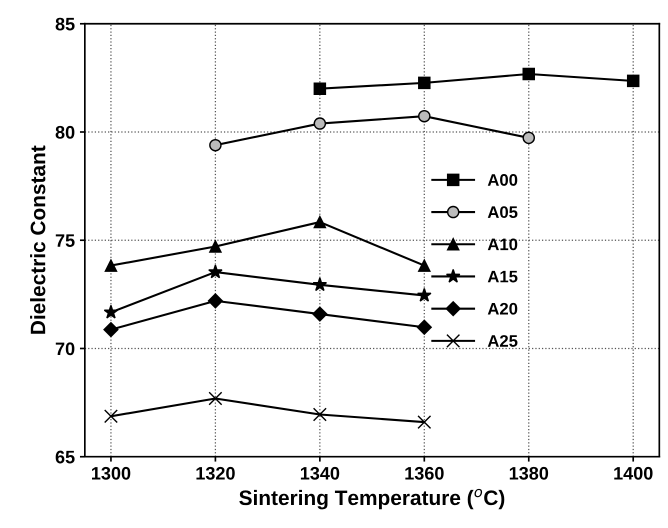 The image size is (668, 528). What do you see at coordinates (65, 457) in the screenshot?
I see `y-tick-label: 65` at bounding box center [65, 457].